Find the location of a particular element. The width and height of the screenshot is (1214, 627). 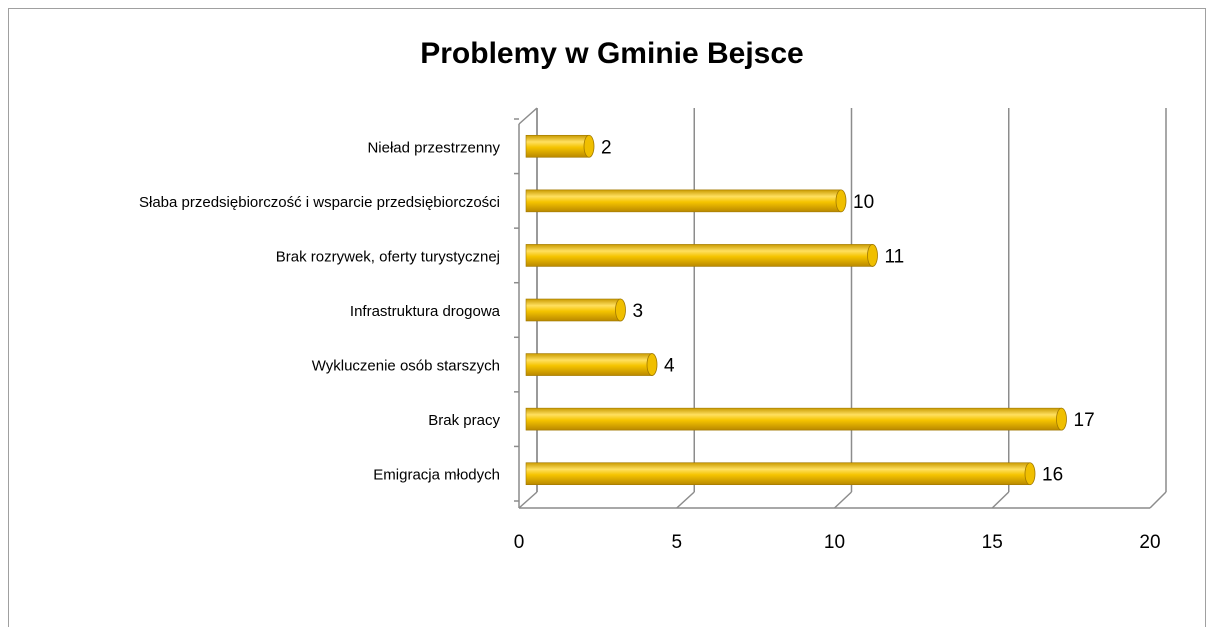

value-label: 10 is located at coordinates (863, 202).